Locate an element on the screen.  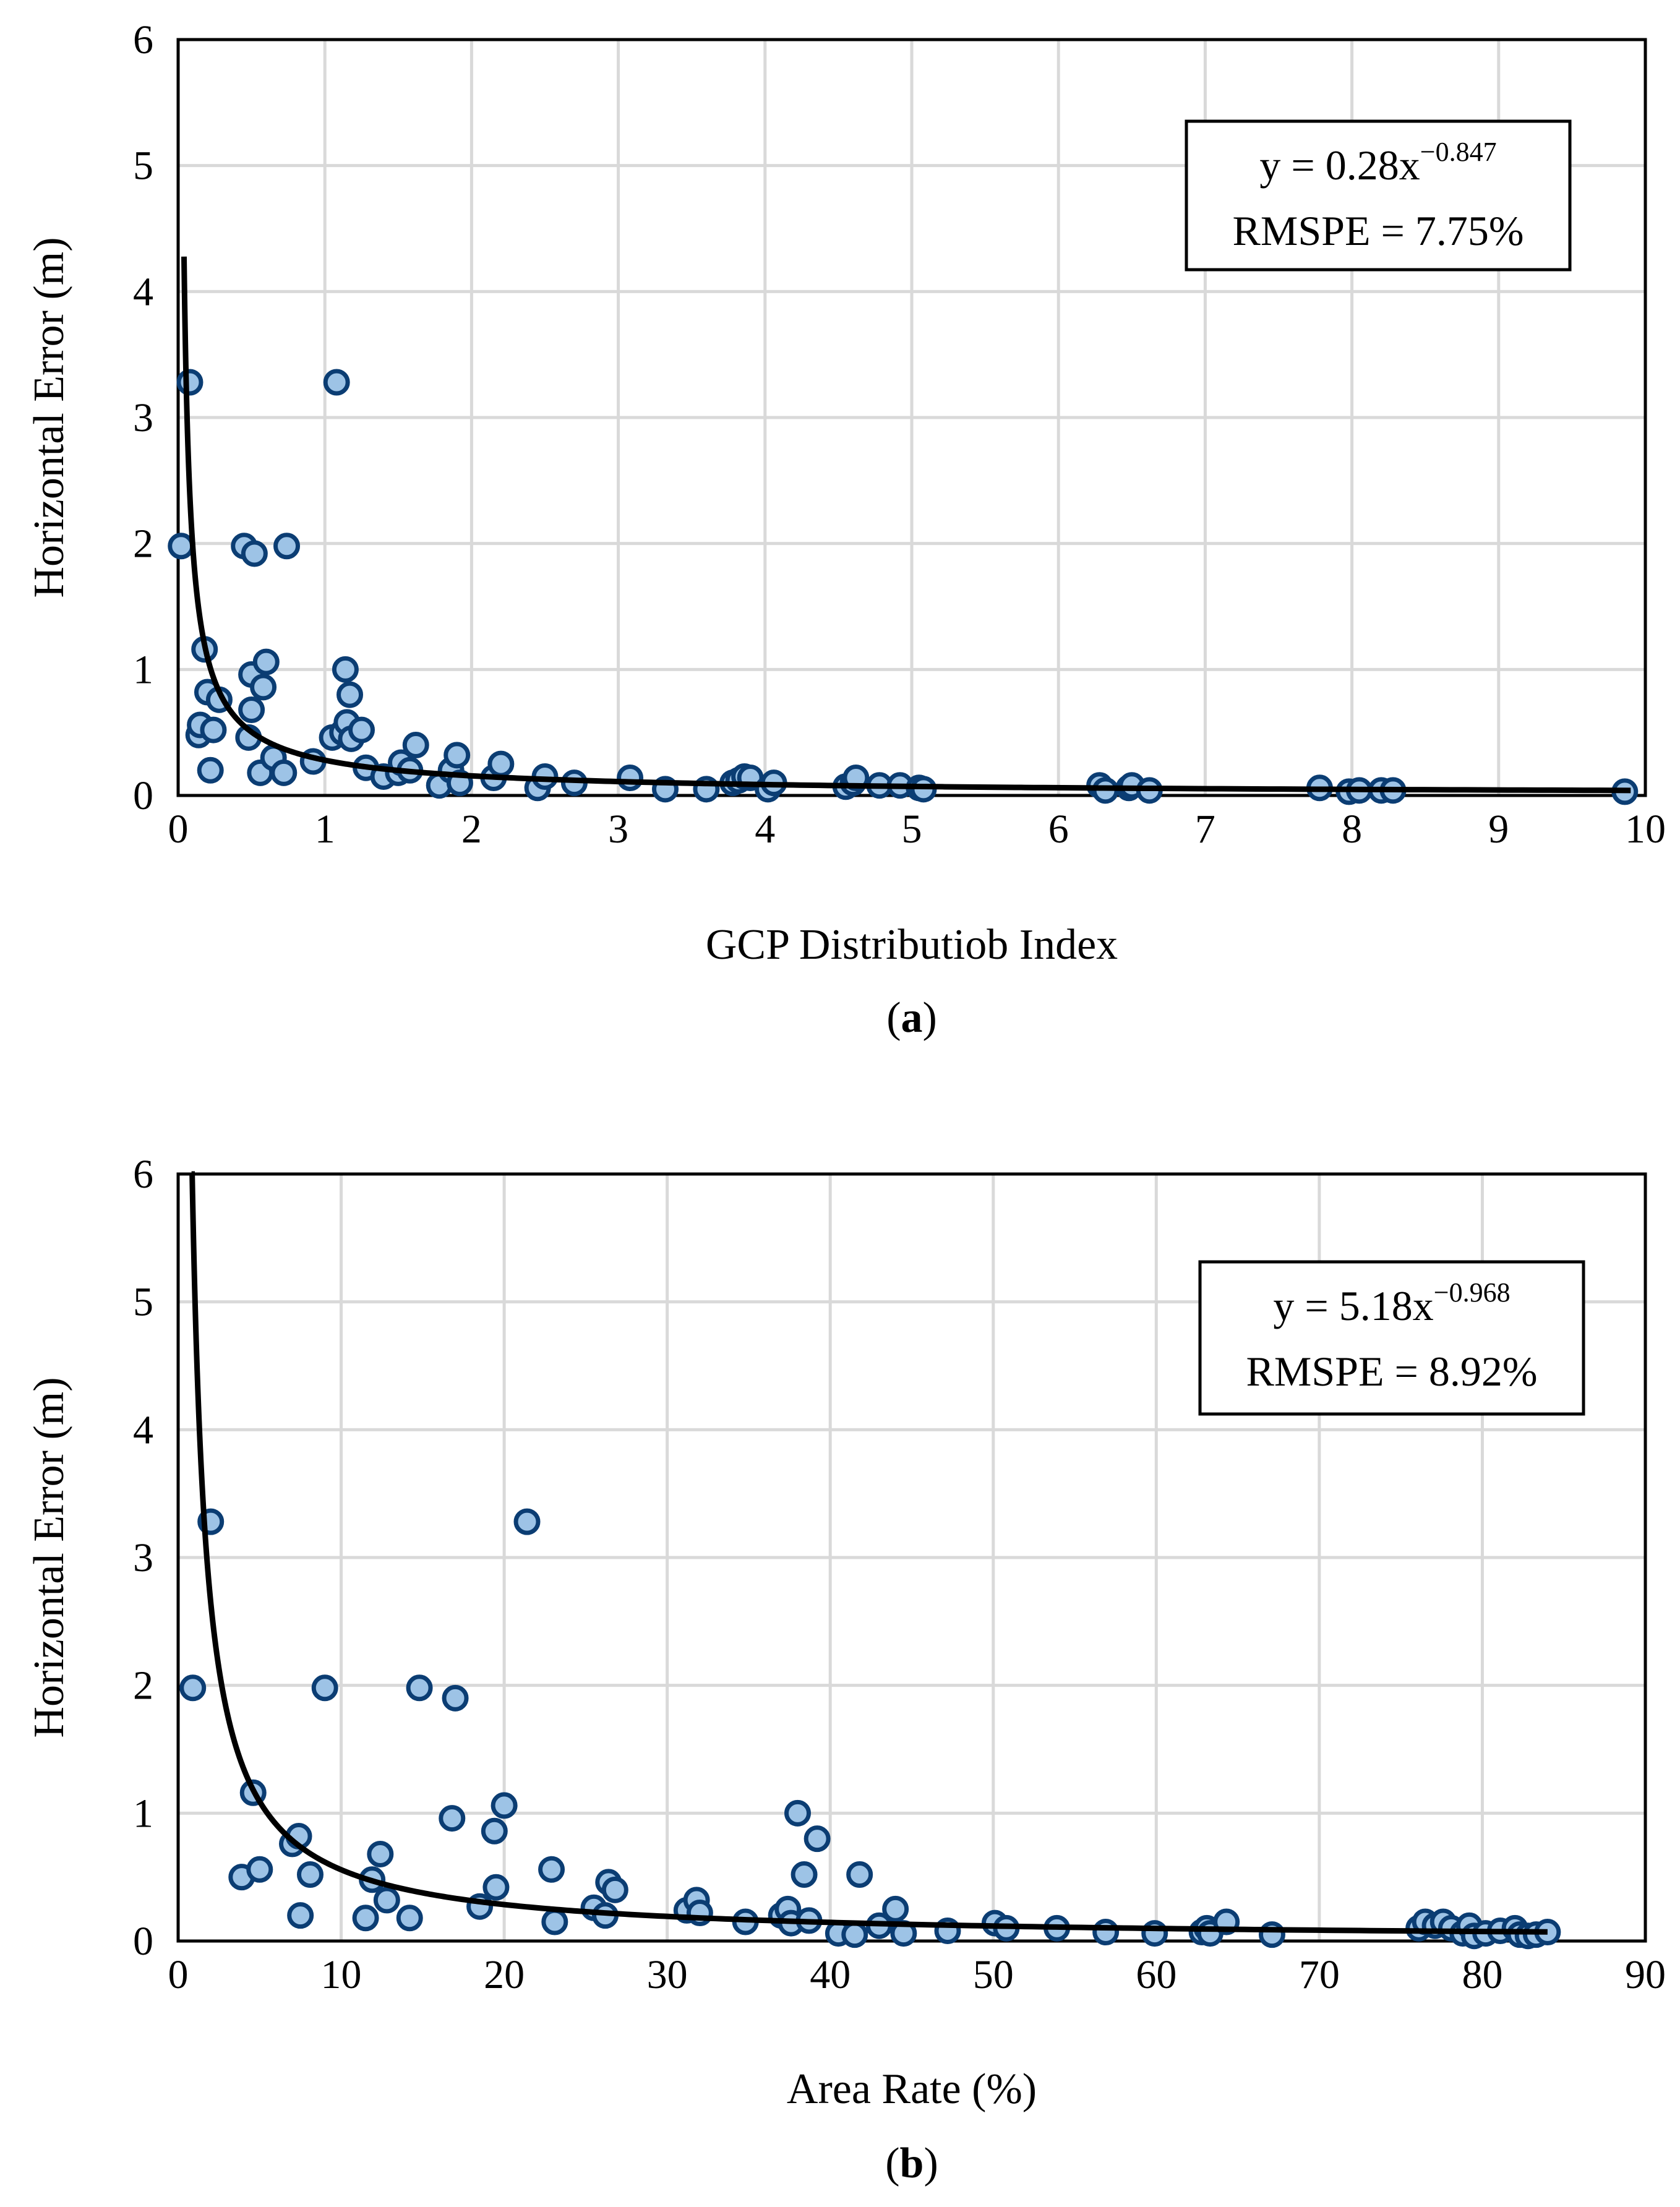
chart-b-equation-frame is located at coordinates (1391, 1338).